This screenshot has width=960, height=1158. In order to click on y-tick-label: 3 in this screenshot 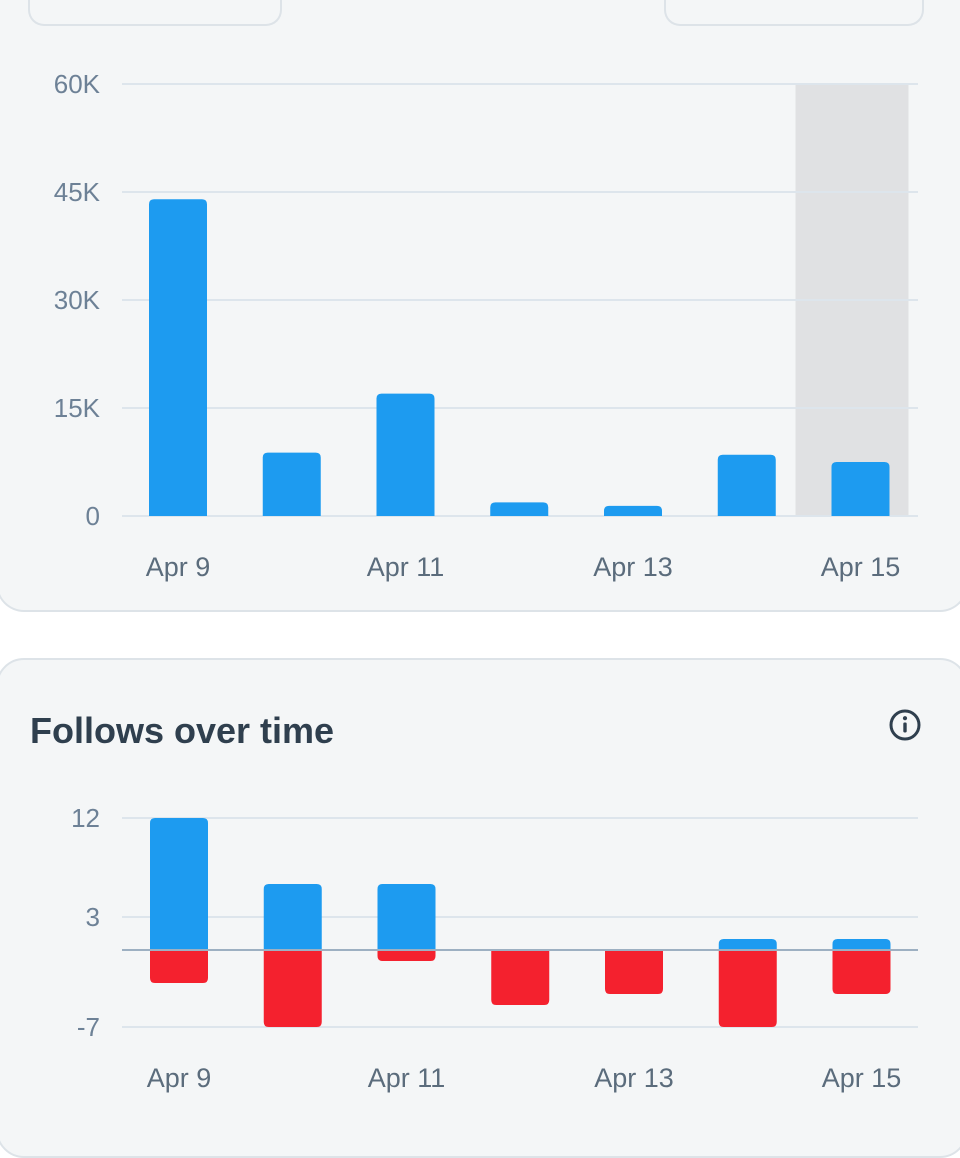, I will do `click(93, 917)`.